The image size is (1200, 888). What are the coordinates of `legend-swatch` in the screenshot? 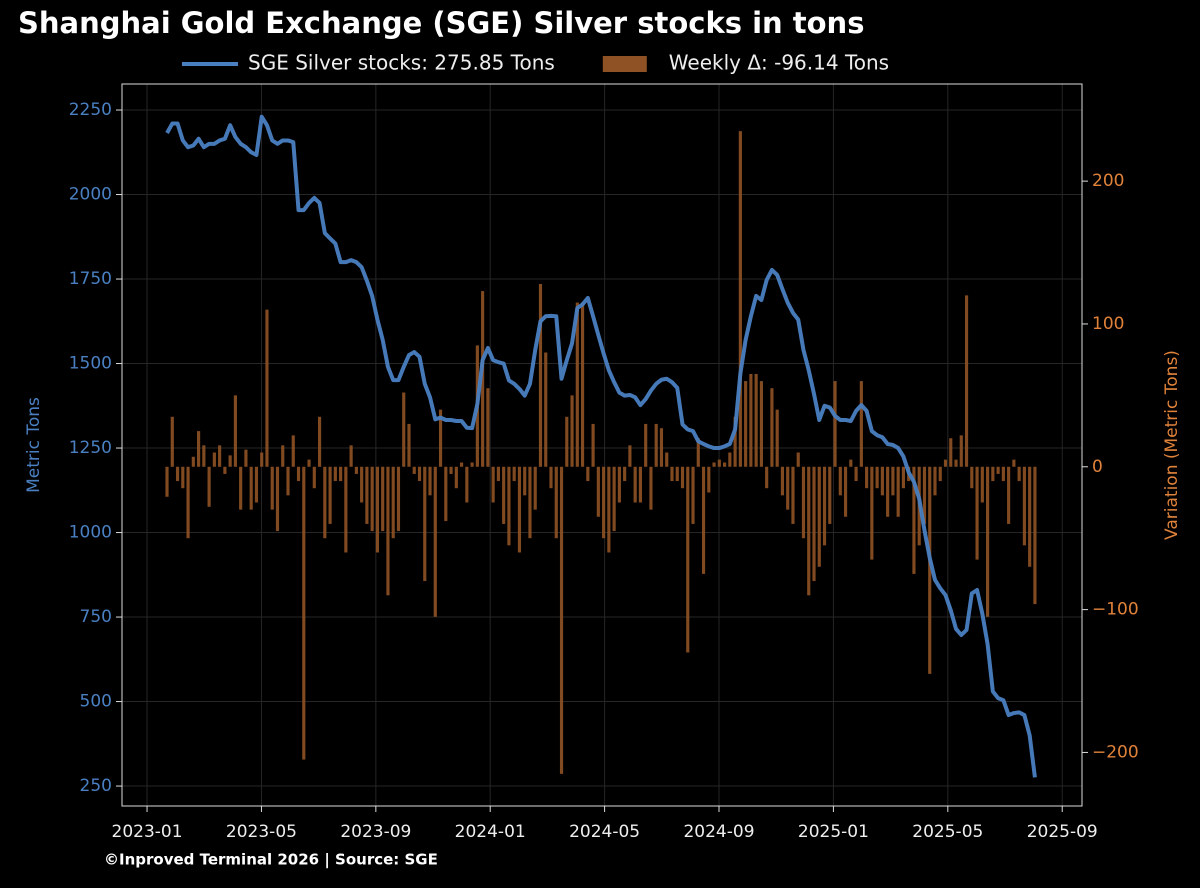 It's located at (624, 64).